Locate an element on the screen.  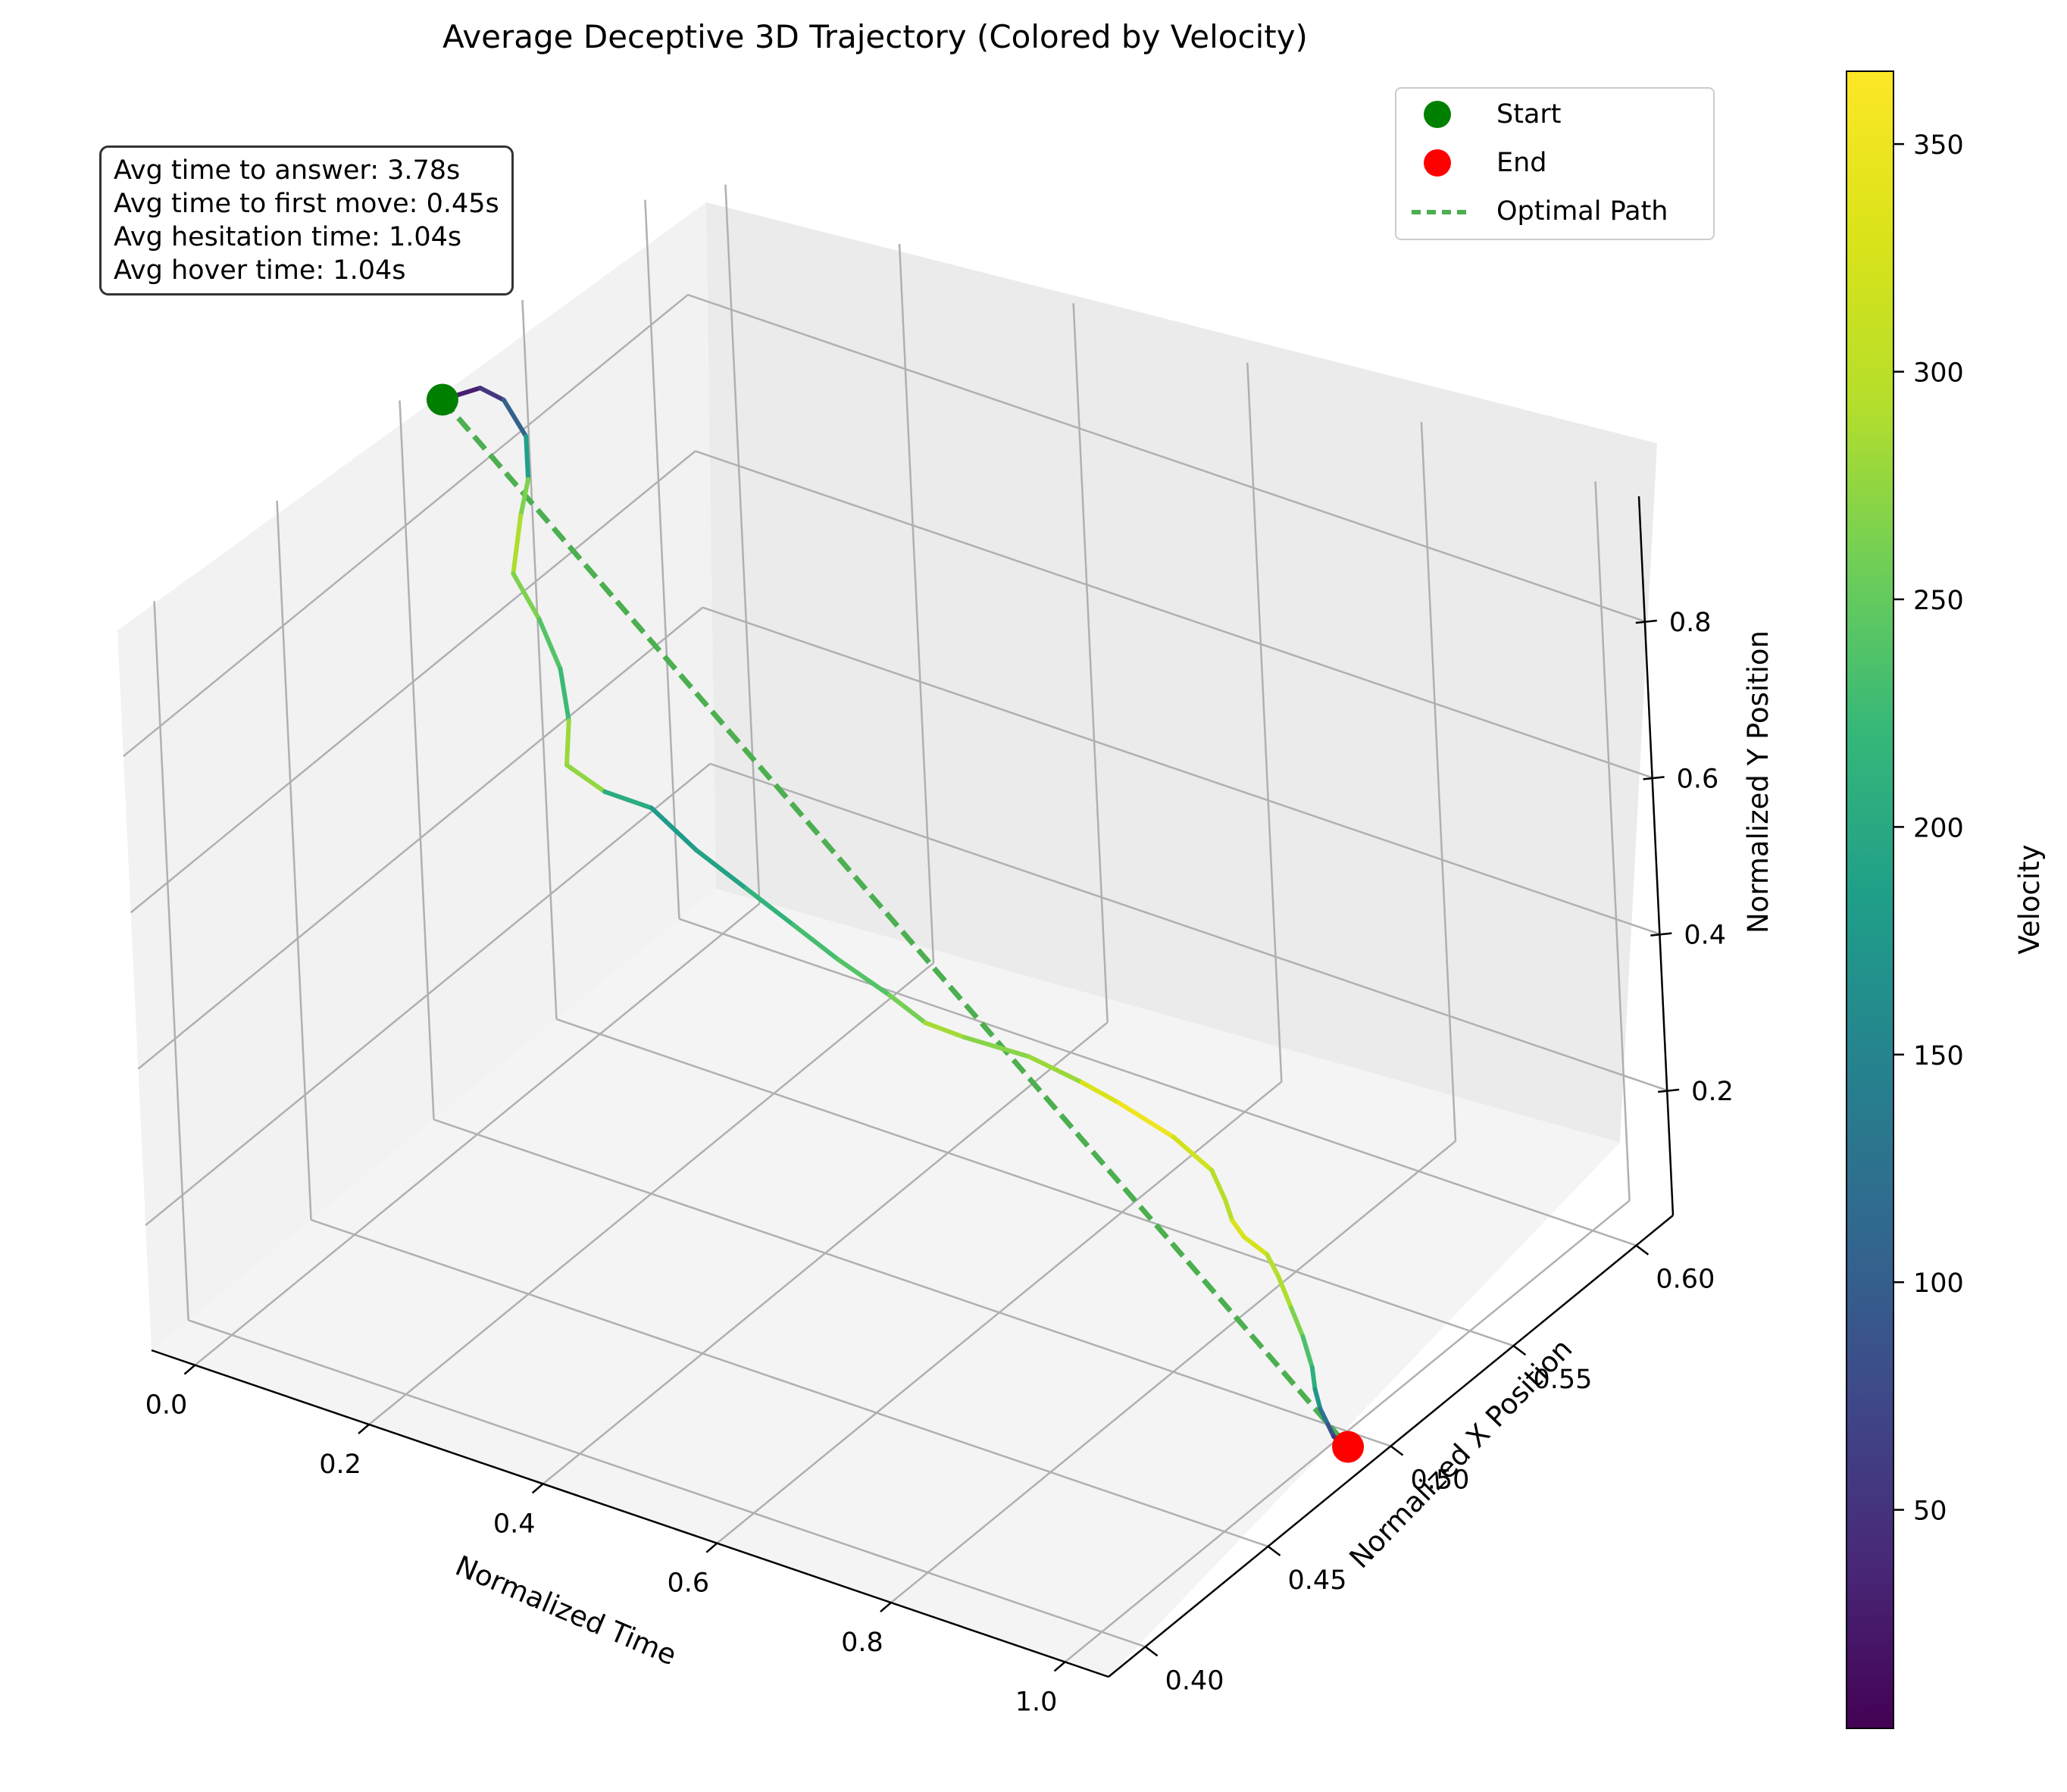
time-tick-label: 0.2 is located at coordinates (340, 1465).